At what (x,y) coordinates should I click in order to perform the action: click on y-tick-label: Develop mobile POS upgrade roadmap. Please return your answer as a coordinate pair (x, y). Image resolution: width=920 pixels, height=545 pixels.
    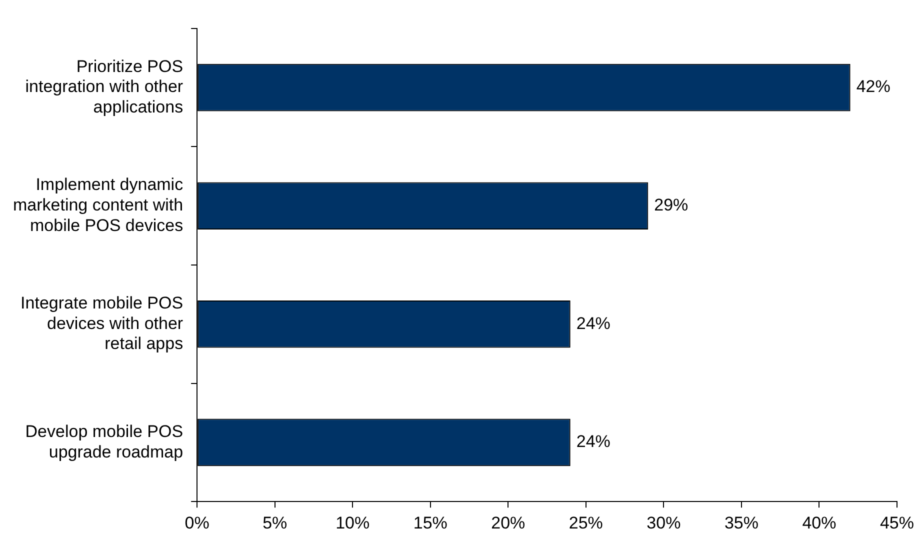
    Looking at the image, I should click on (104, 442).